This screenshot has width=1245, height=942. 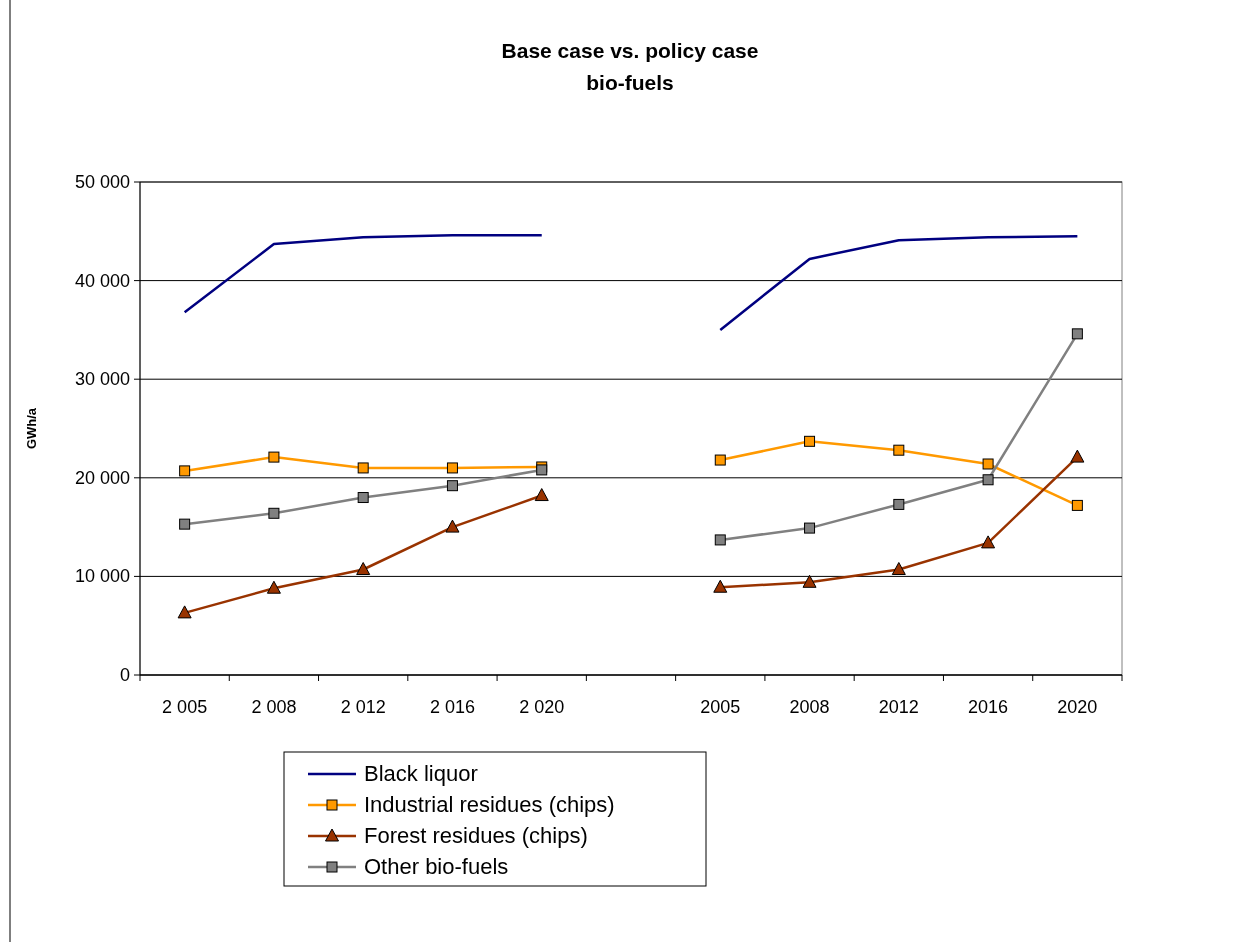 I want to click on legend-label: Industrial residues (chips), so click(x=489, y=804).